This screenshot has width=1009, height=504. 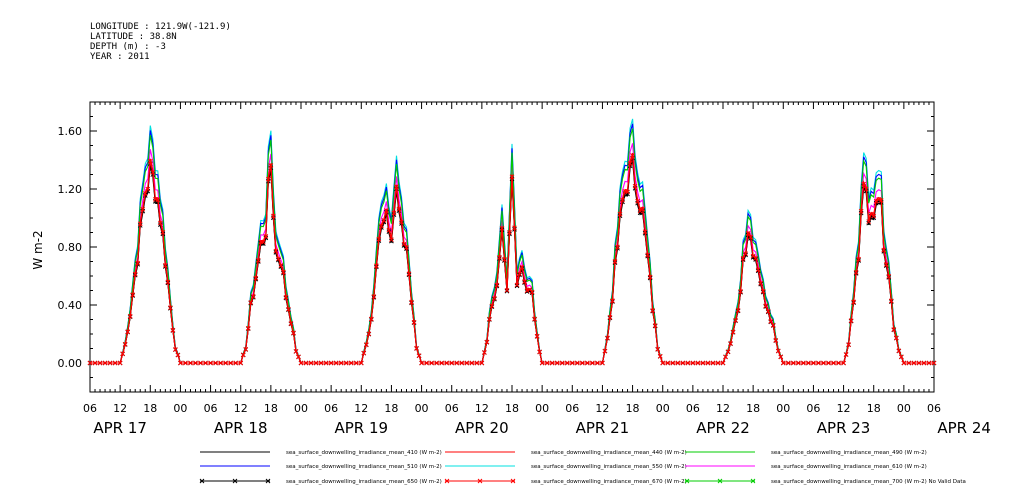 I want to click on depth-label: DEPTH (m) : -3, so click(x=128, y=47).